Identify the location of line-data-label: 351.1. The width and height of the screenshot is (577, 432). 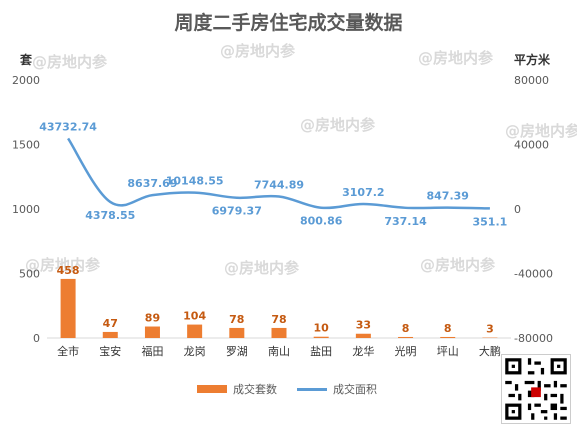
(490, 221).